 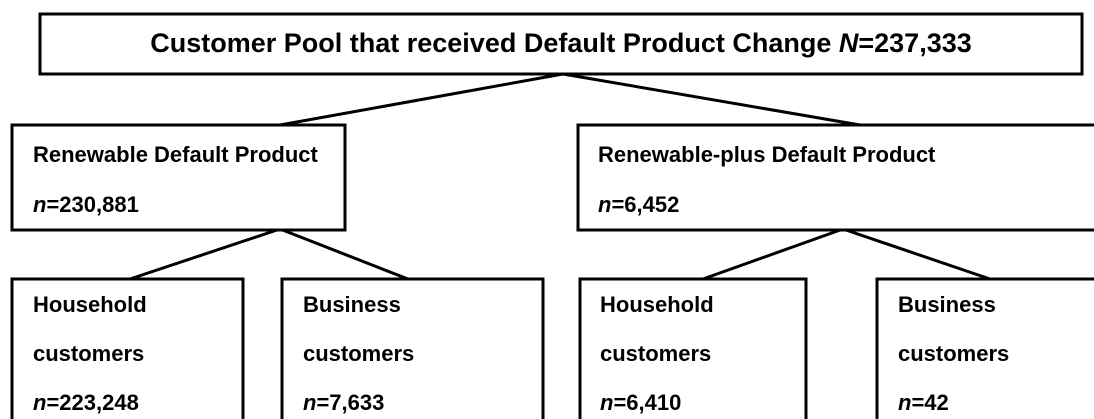 I want to click on count-value: =223,248, so click(x=92, y=402).